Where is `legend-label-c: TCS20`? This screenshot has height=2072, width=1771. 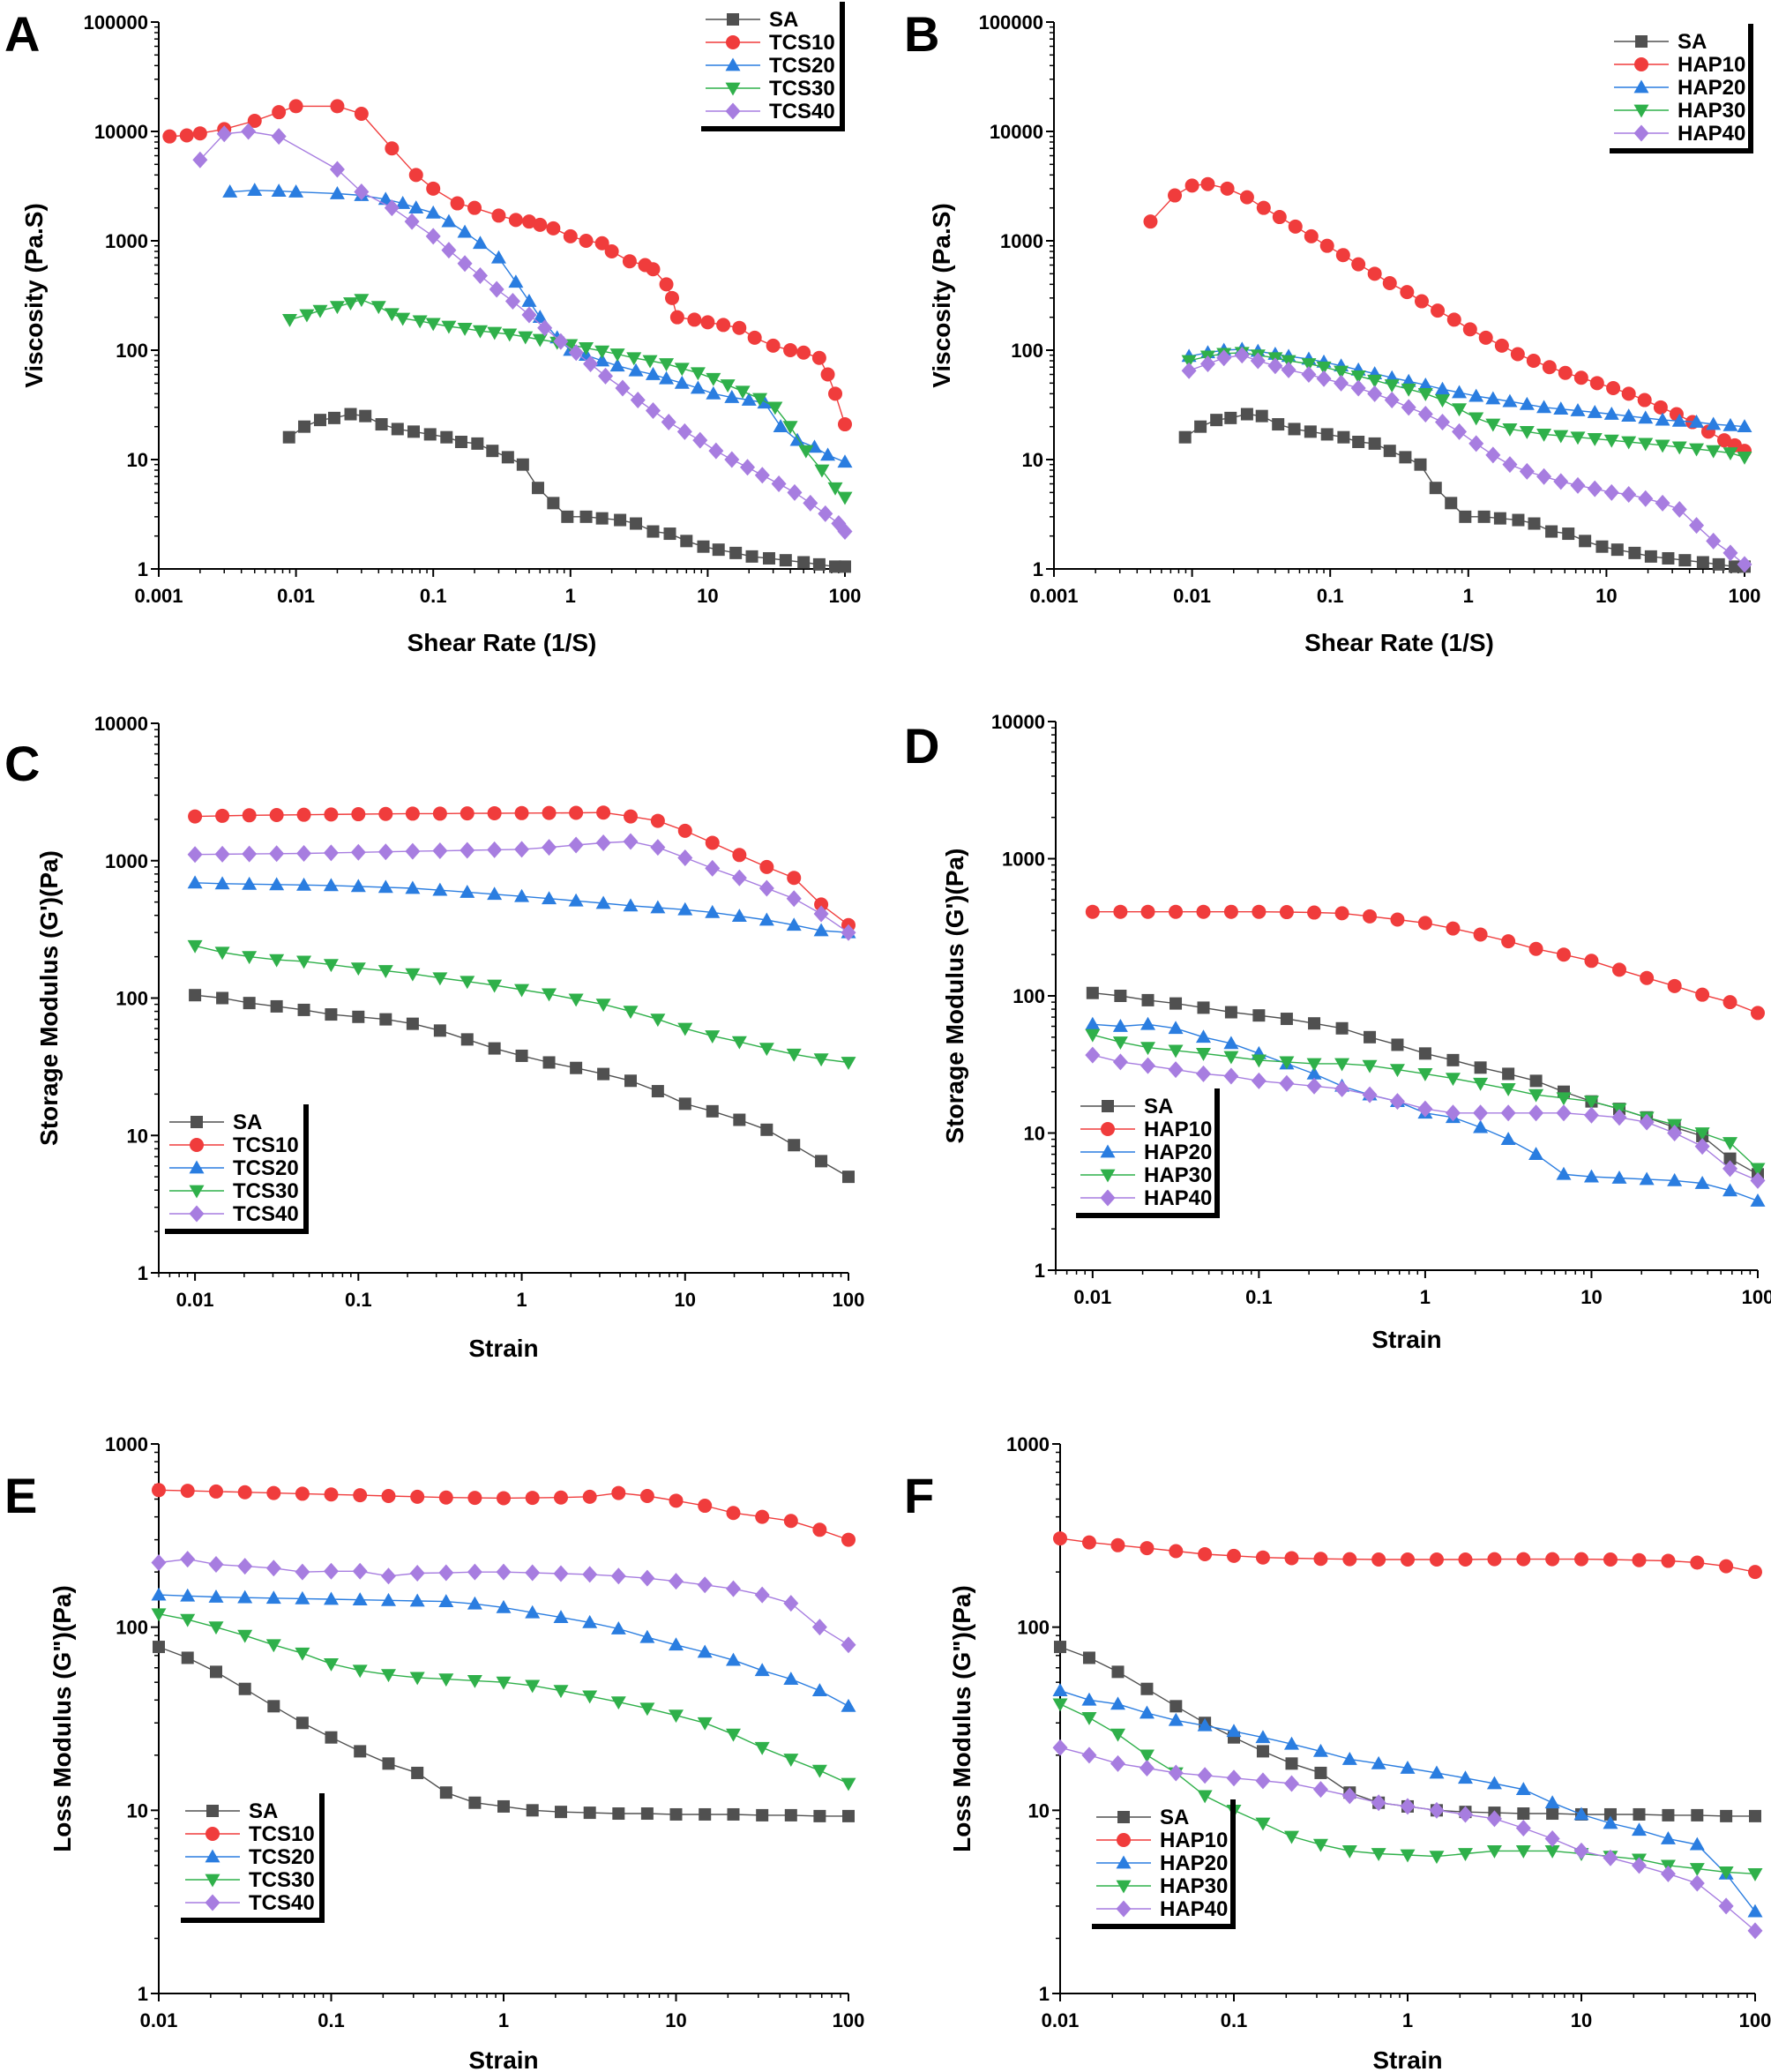
legend-label-c: TCS20 is located at coordinates (266, 1168).